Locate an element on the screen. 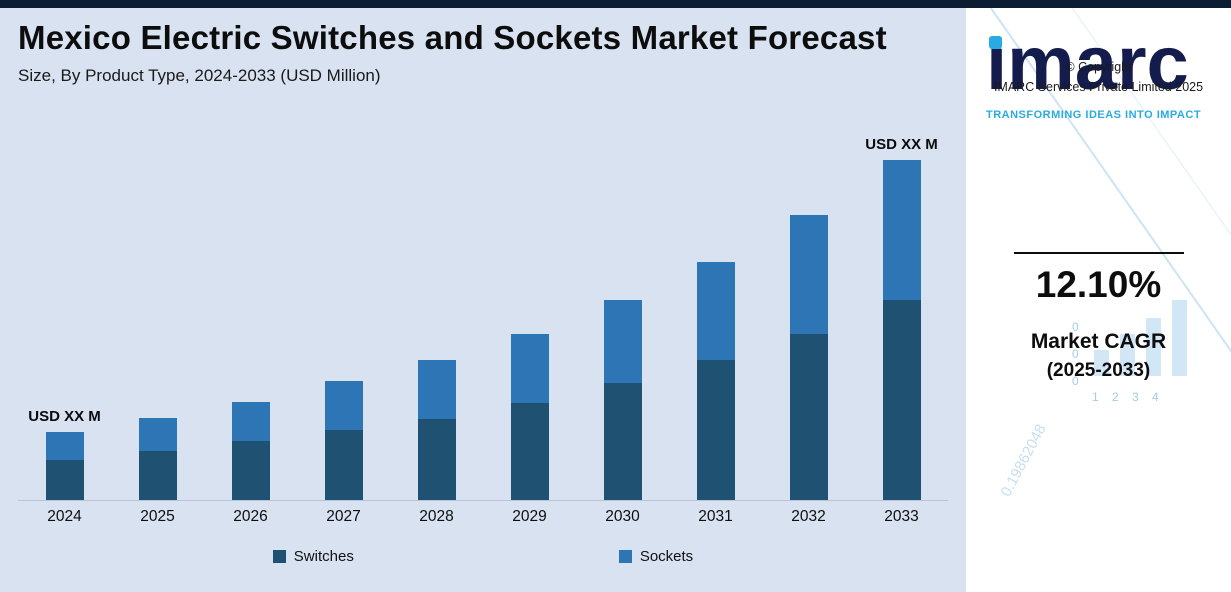  x-axis-label: 2032 is located at coordinates (808, 516).